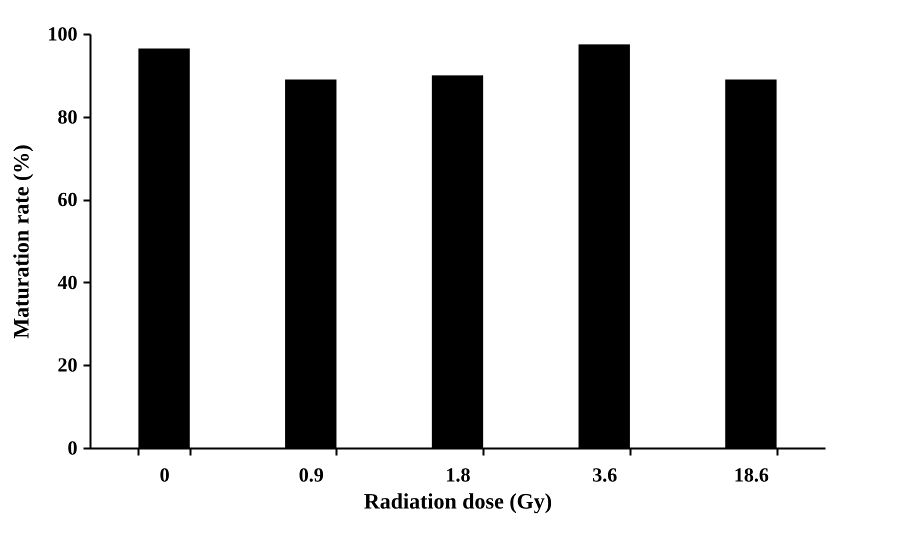  What do you see at coordinates (165, 475) in the screenshot?
I see `x-tick-label: 0` at bounding box center [165, 475].